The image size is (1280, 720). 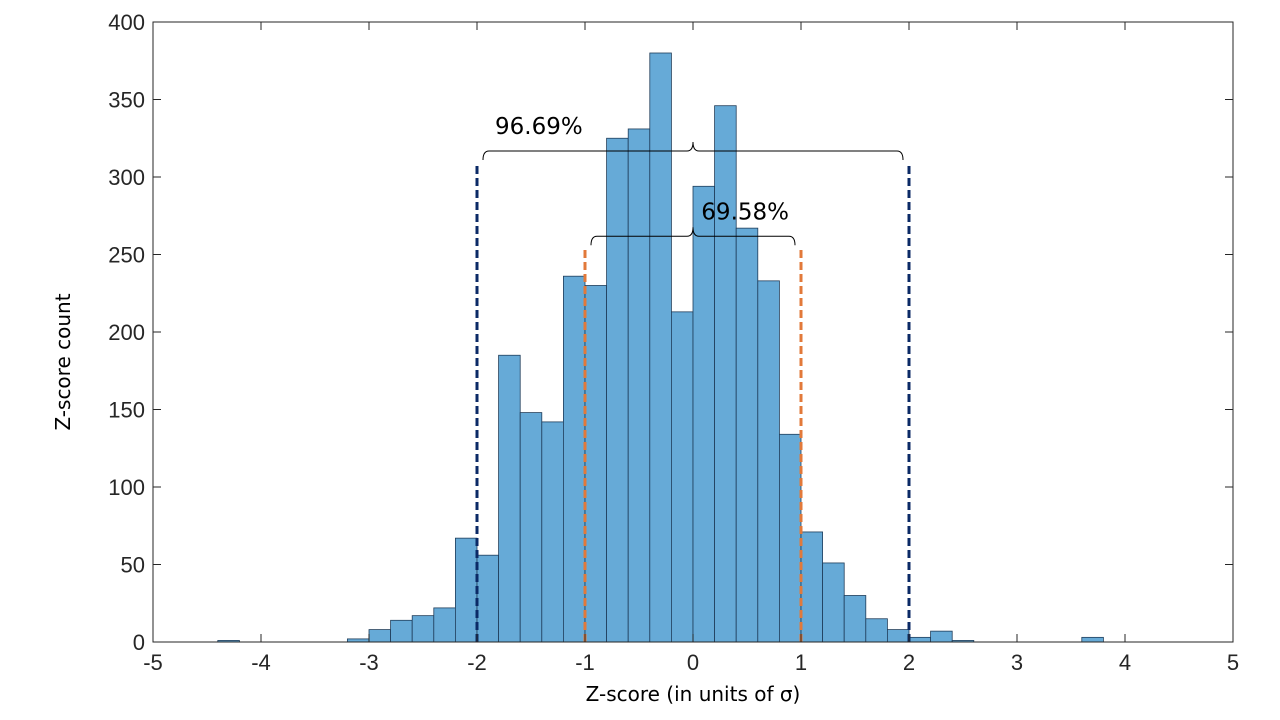 I want to click on y-tick-label: 250, so click(x=126, y=255).